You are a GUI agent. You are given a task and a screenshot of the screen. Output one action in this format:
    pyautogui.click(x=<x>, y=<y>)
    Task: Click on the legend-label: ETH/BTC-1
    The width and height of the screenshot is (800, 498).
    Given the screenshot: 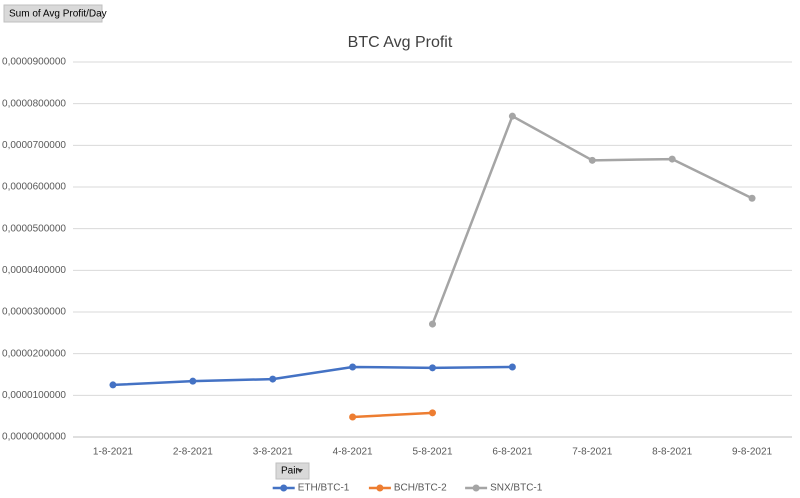 What is the action you would take?
    pyautogui.click(x=324, y=488)
    